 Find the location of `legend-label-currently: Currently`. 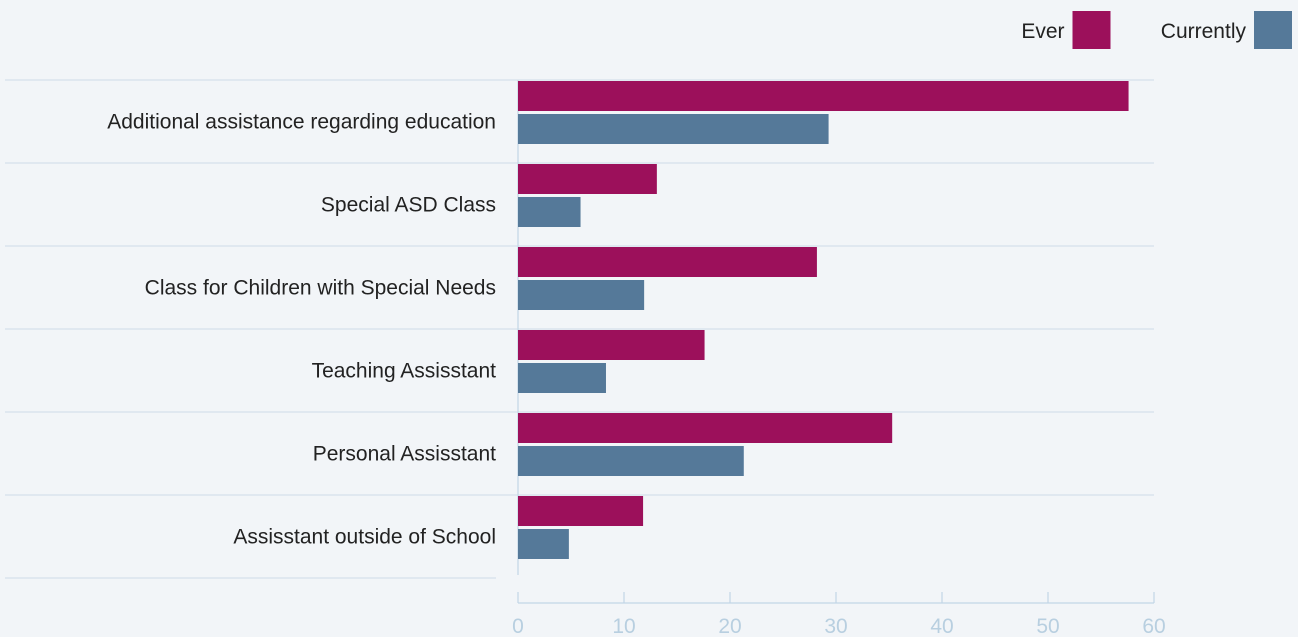

legend-label-currently: Currently is located at coordinates (1204, 31).